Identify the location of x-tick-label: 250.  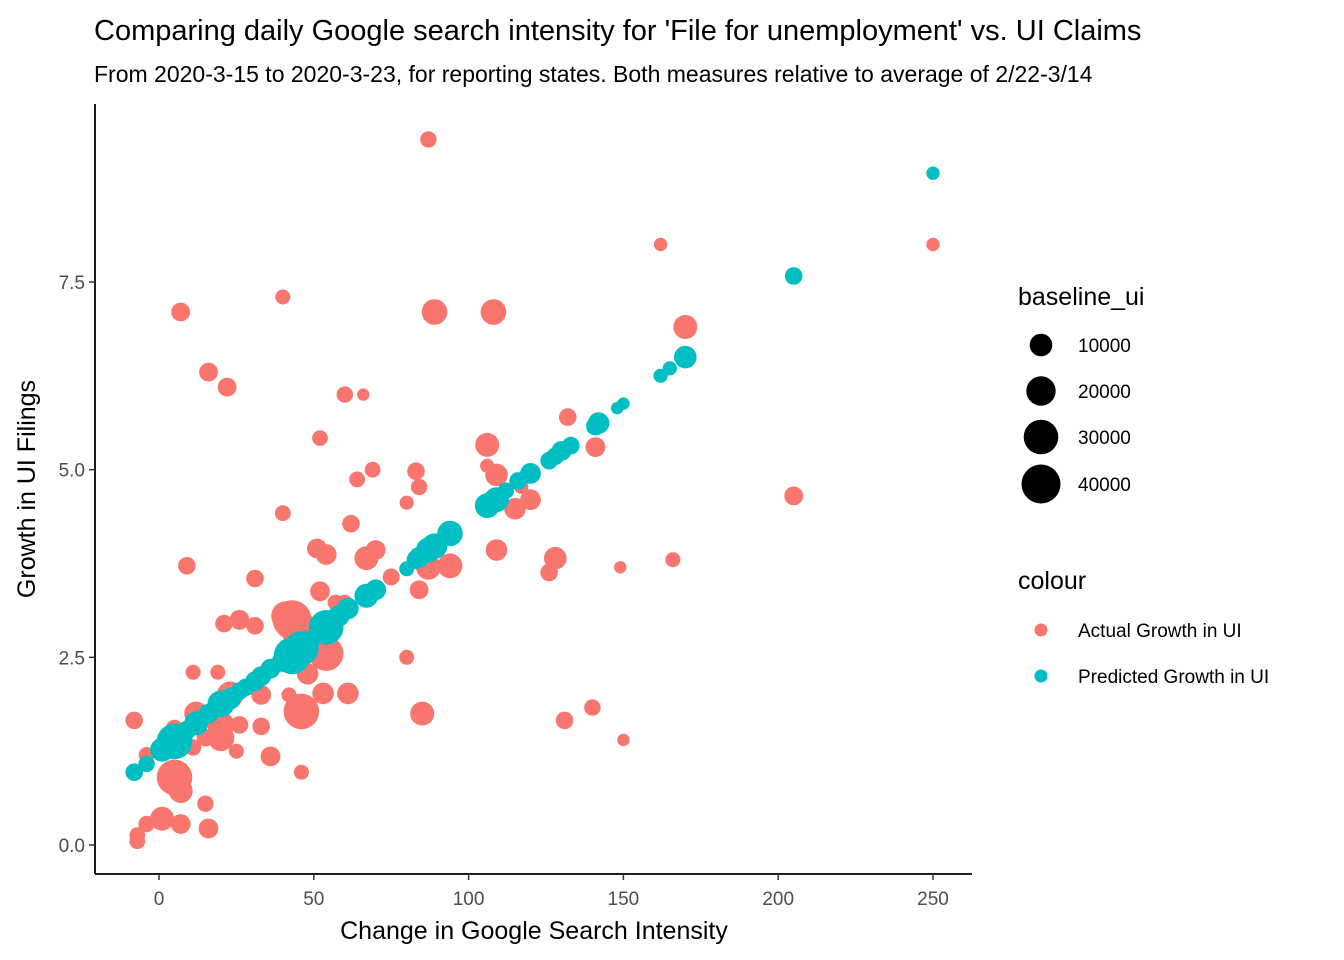
(933, 899).